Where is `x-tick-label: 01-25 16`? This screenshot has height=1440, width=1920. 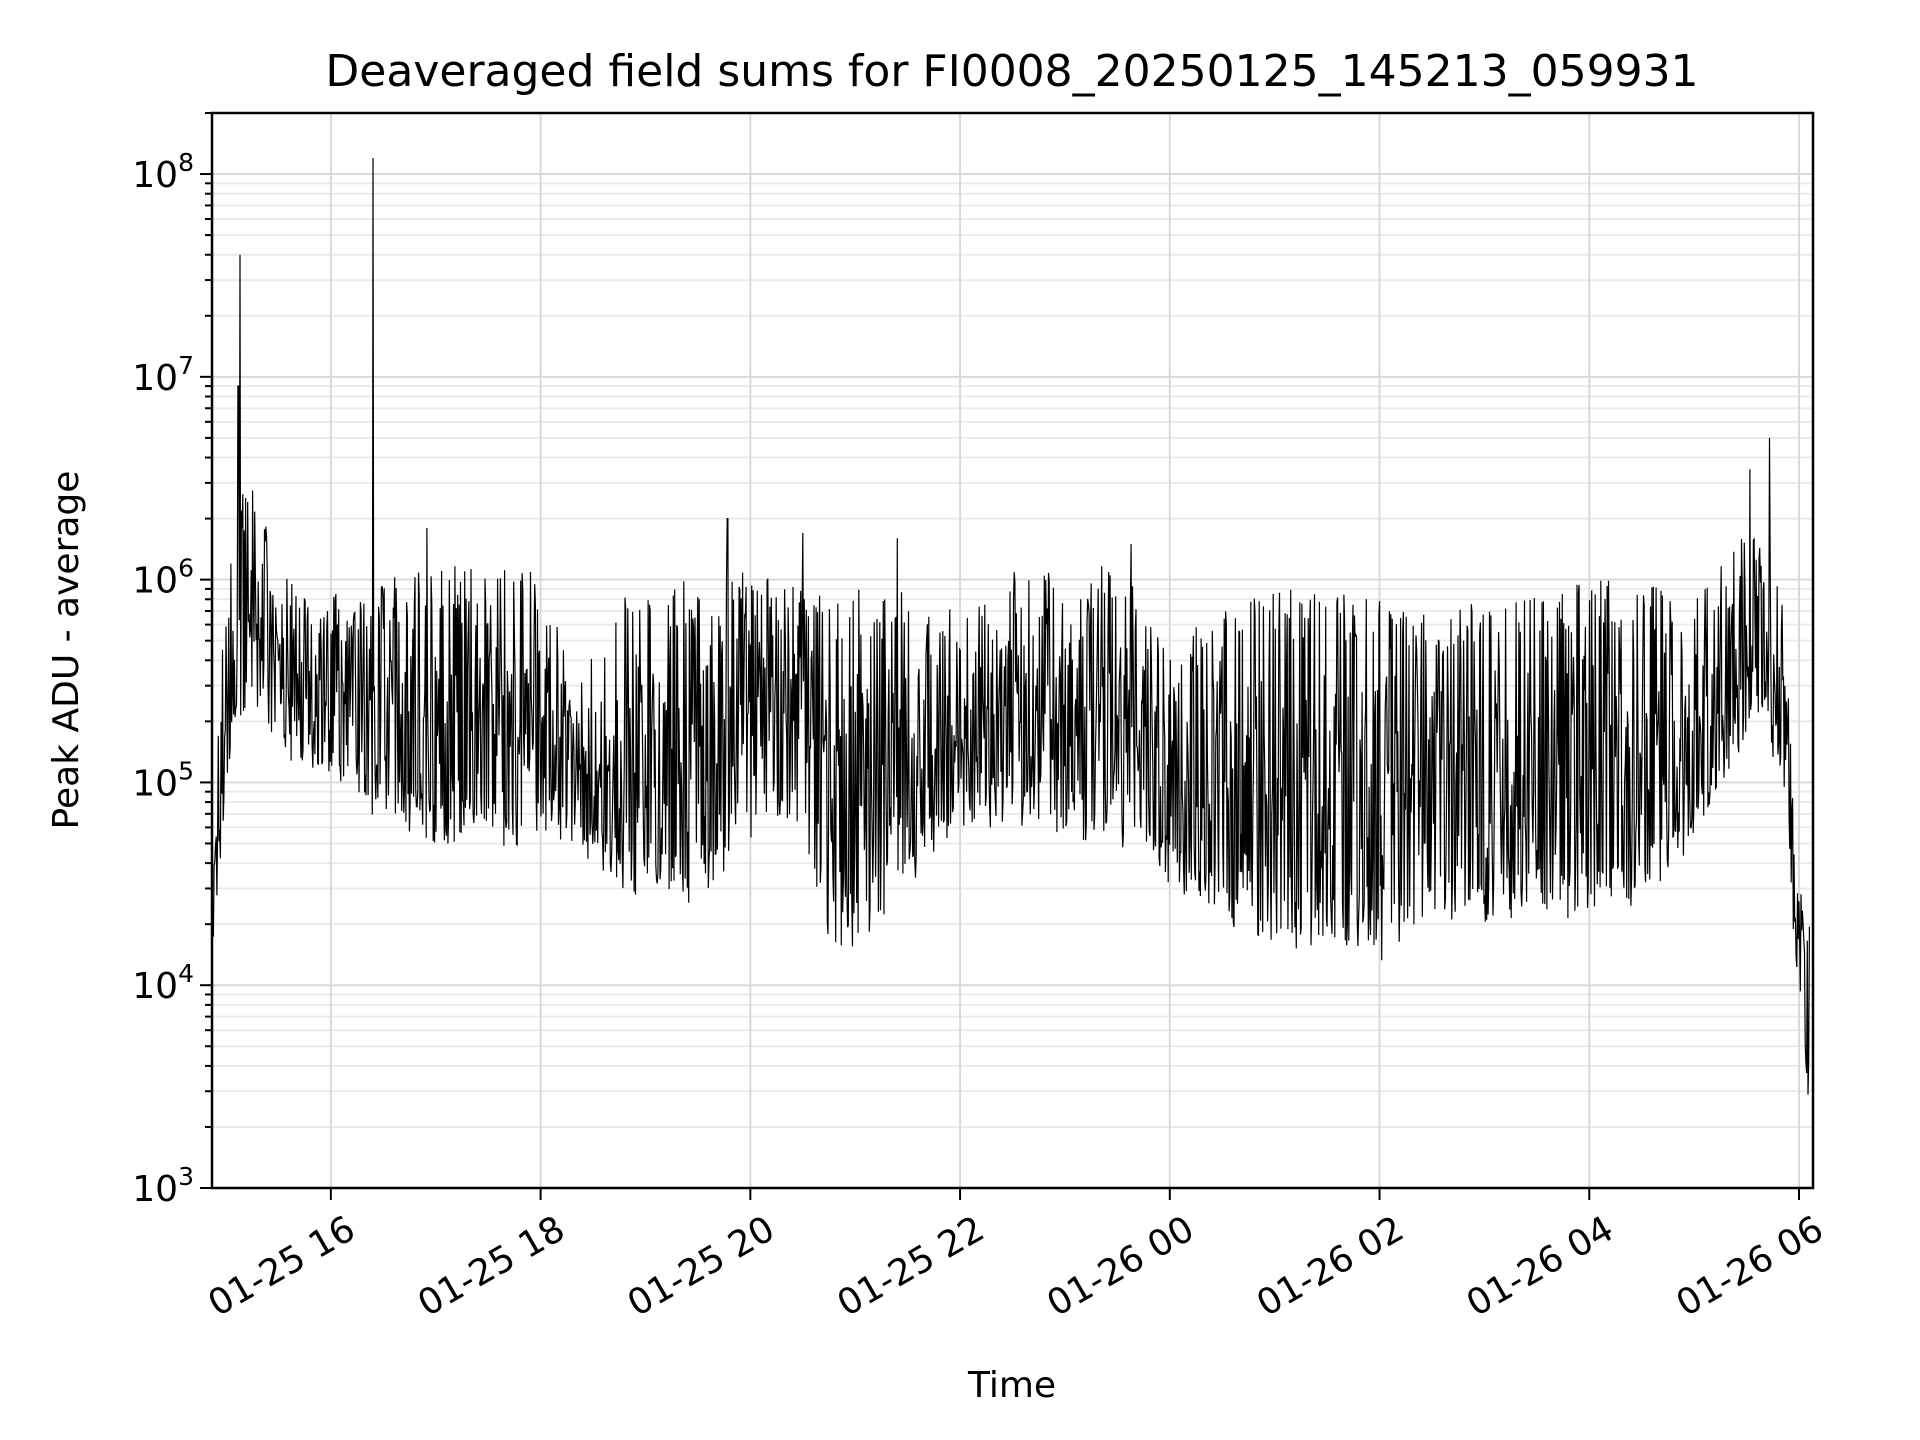 x-tick-label: 01-25 16 is located at coordinates (281, 1266).